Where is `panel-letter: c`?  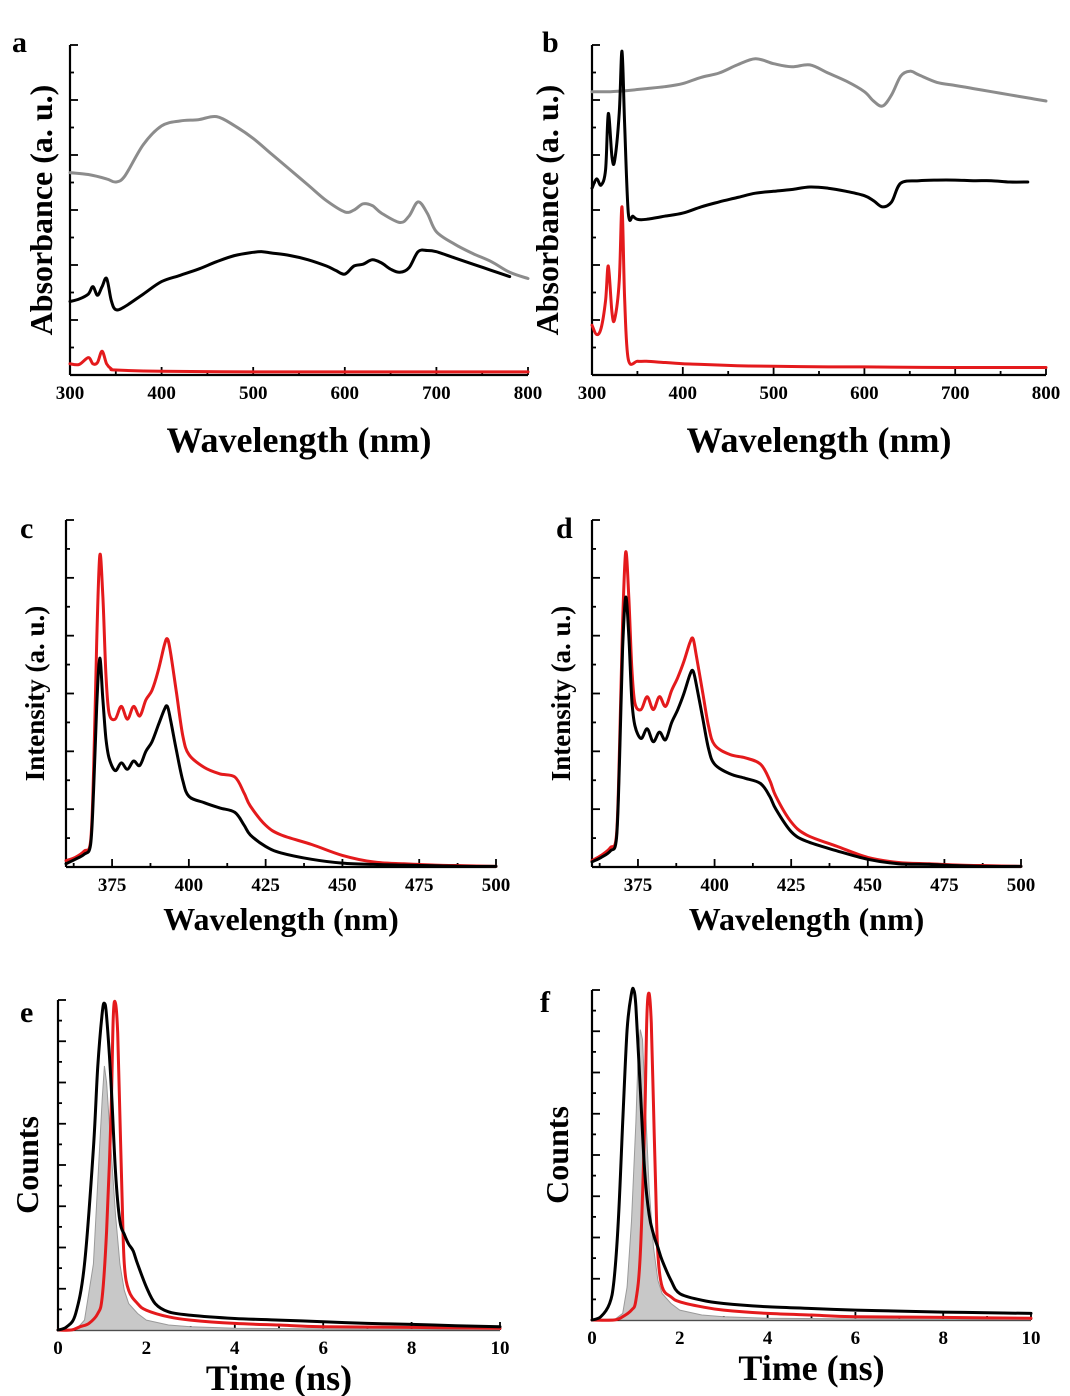
panel-letter: c is located at coordinates (26, 528).